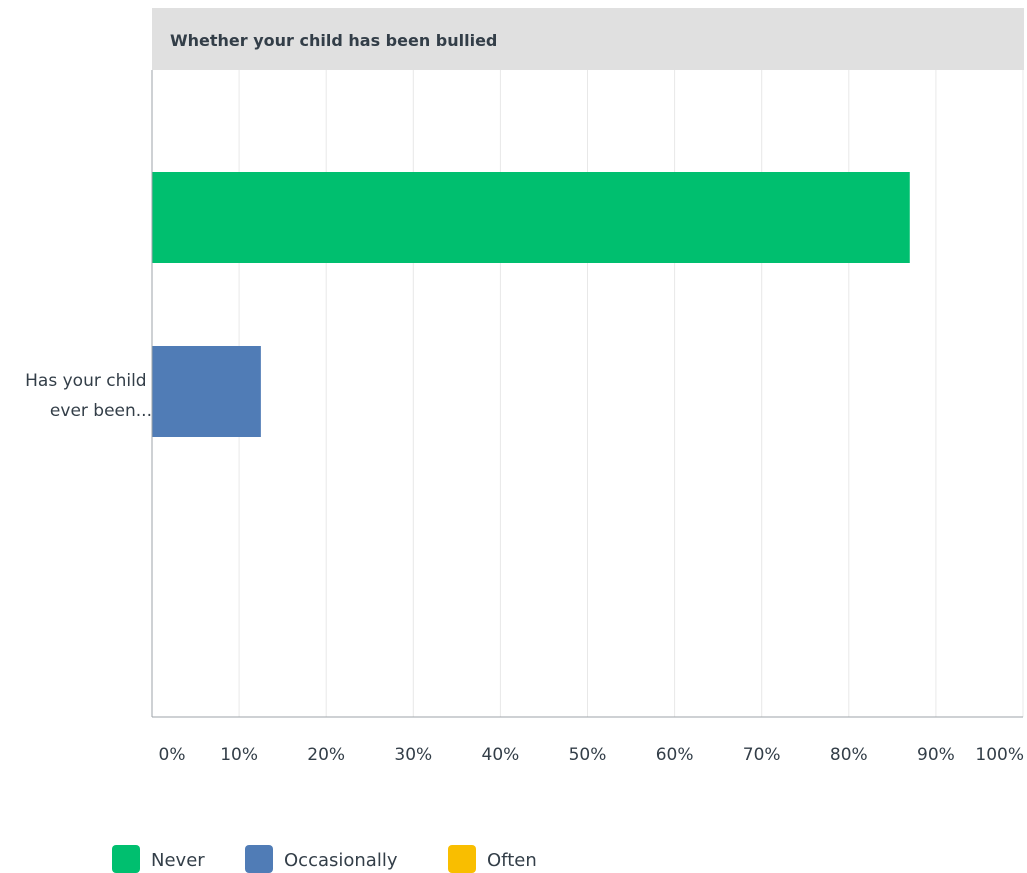  Describe the element at coordinates (588, 39) in the screenshot. I see `chart-header-band` at that location.